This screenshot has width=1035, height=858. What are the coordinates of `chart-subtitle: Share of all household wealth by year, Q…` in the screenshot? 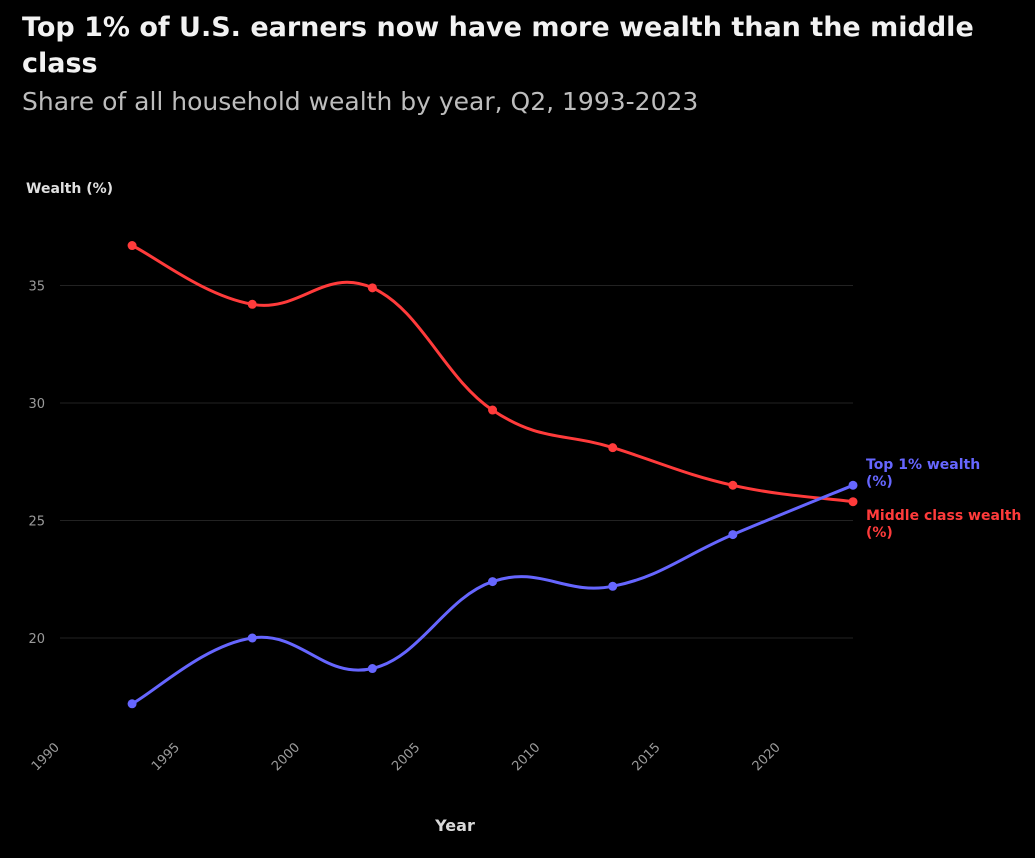 It's located at (360, 101).